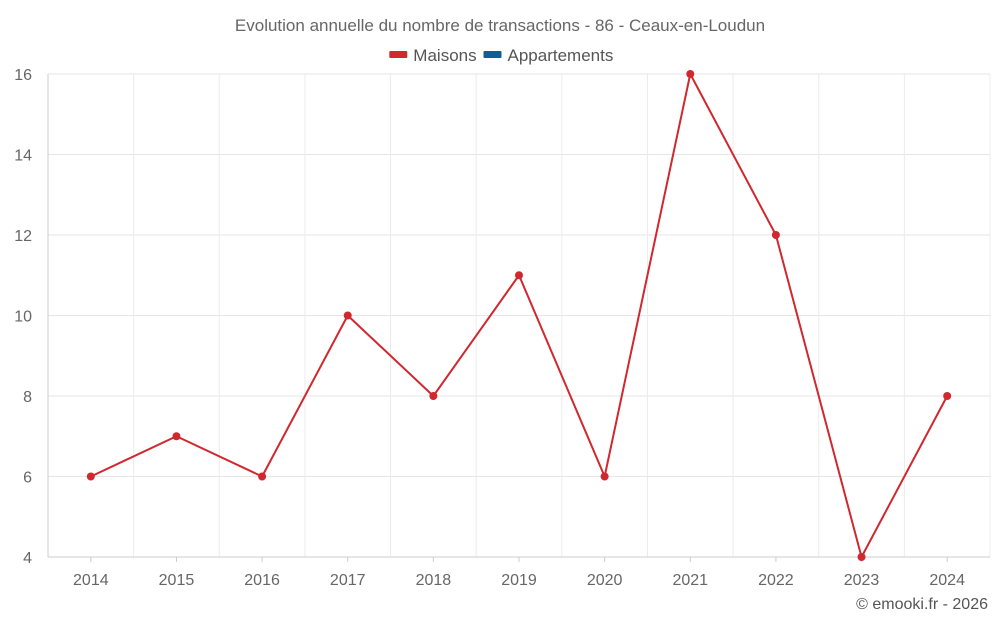 The height and width of the screenshot is (630, 1000). What do you see at coordinates (23, 156) in the screenshot?
I see `y-tick-label: 14` at bounding box center [23, 156].